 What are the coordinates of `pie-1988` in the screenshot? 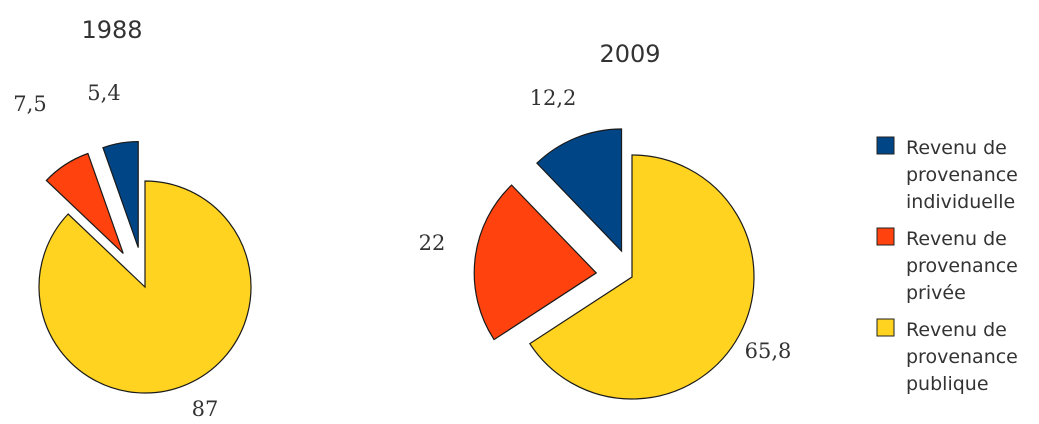 It's located at (145, 267).